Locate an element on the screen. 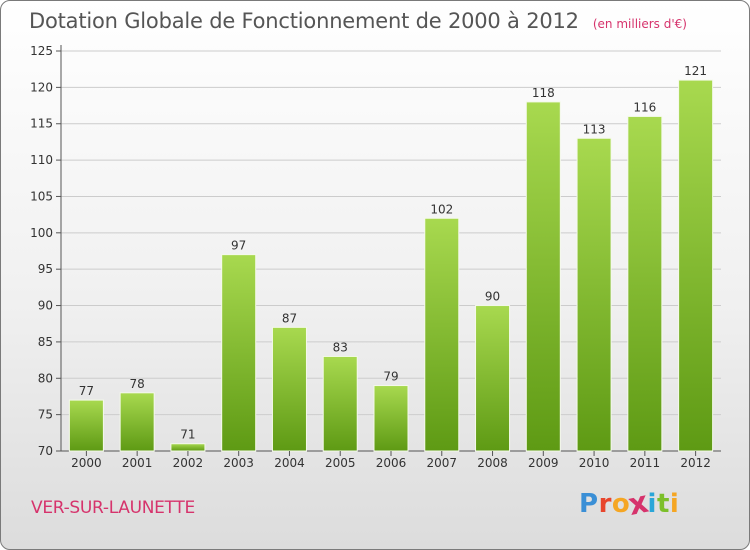 This screenshot has width=750, height=550. x-tick-label-2005: 2005 is located at coordinates (340, 463).